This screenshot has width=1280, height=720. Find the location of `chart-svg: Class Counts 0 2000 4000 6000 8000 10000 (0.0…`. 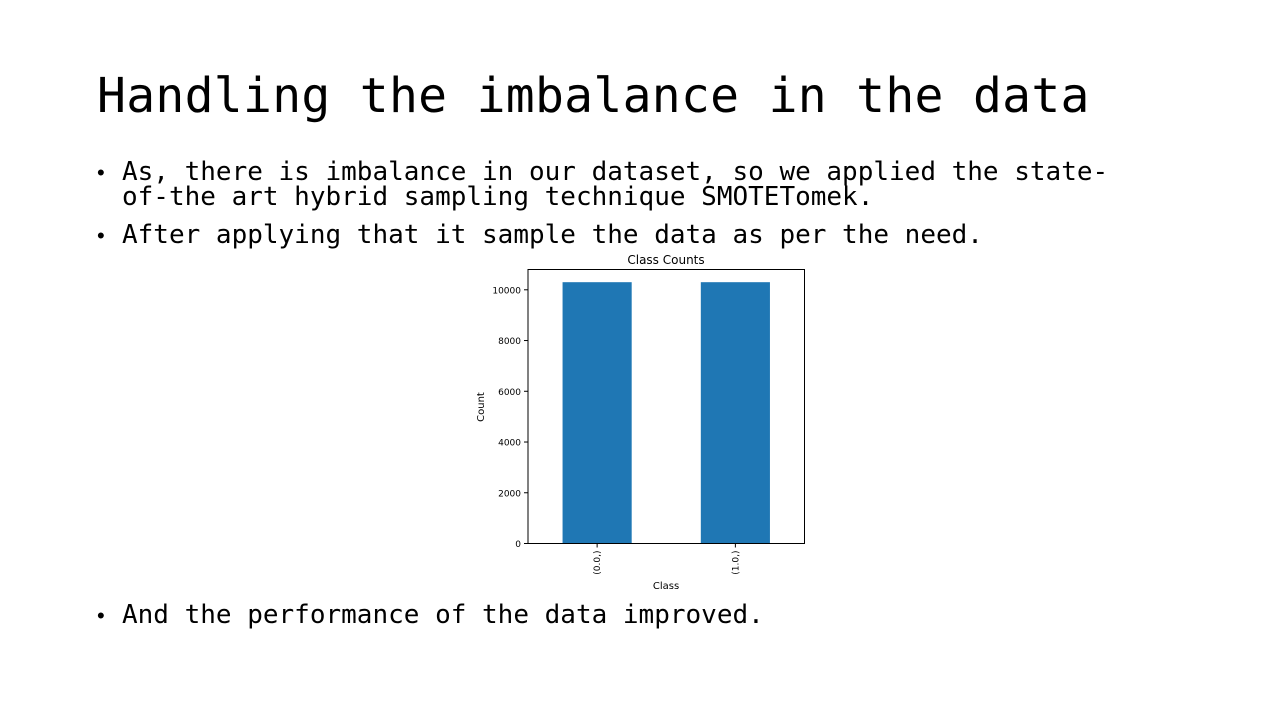

chart-svg: Class Counts 0 2000 4000 6000 8000 10000 (0.0… is located at coordinates (642, 422).